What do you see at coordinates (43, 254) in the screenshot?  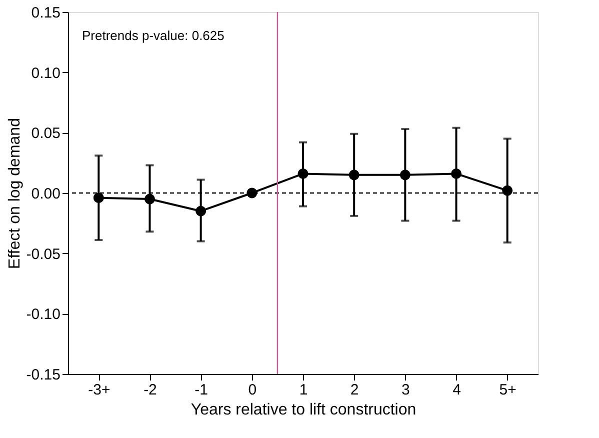 I see `y-tick-label: -0.05` at bounding box center [43, 254].